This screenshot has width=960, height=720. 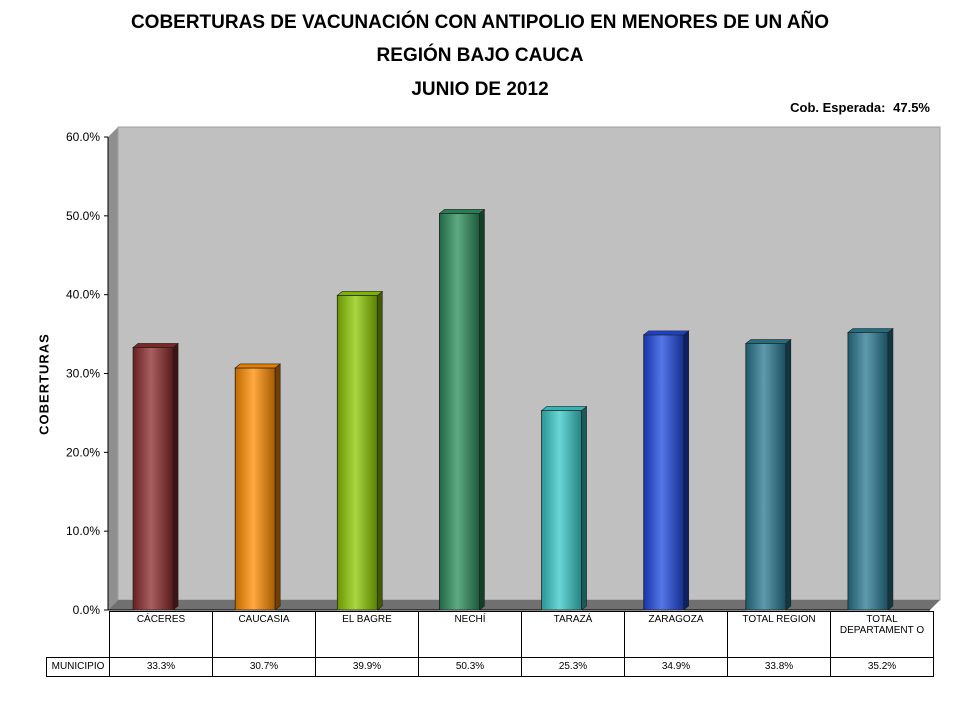 What do you see at coordinates (264, 634) in the screenshot?
I see `data-table-category: CAUCASIA` at bounding box center [264, 634].